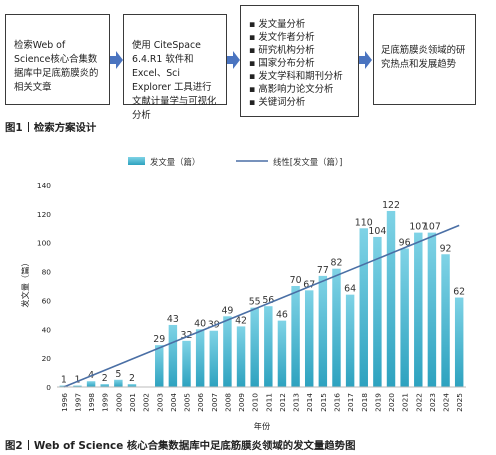 This screenshot has width=496, height=455. Describe the element at coordinates (296, 280) in the screenshot. I see `bar-data-label: 70` at that location.